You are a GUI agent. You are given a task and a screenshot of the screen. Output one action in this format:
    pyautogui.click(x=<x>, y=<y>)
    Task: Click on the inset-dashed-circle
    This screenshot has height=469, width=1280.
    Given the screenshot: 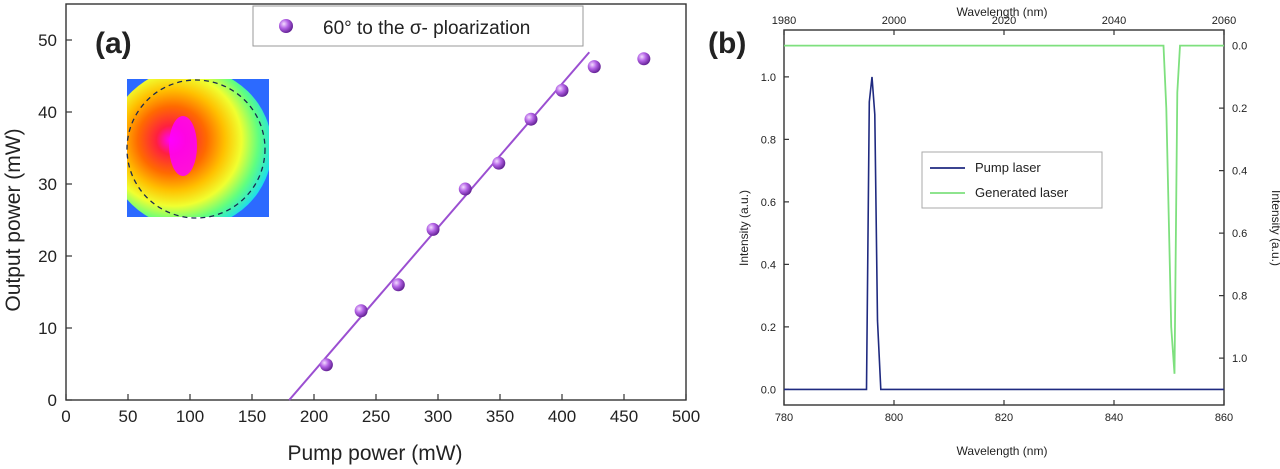 What is the action you would take?
    pyautogui.click(x=196, y=149)
    